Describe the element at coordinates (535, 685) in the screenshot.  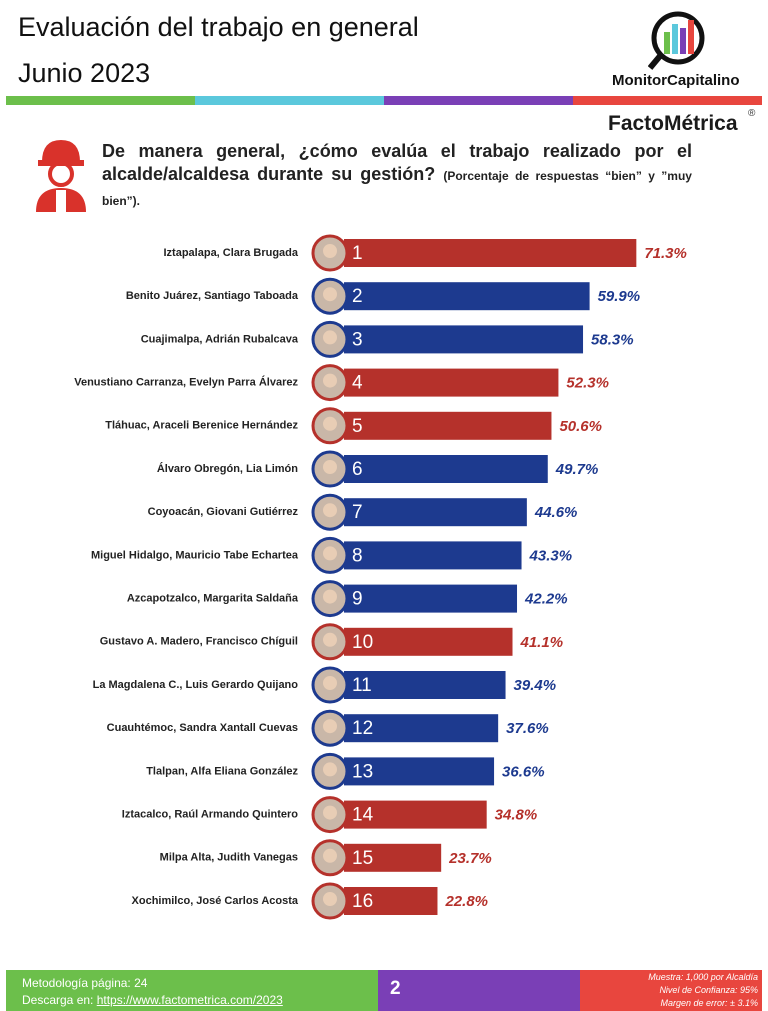
I see `value-label: 39.4%` at that location.